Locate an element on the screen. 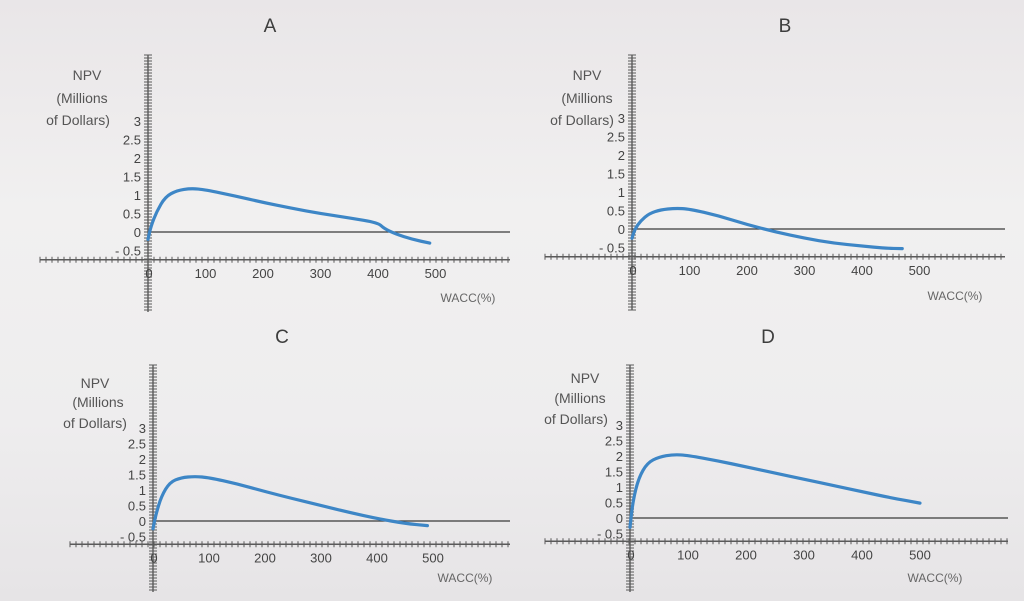 This screenshot has width=1024, height=601. chart-title: B is located at coordinates (785, 26).